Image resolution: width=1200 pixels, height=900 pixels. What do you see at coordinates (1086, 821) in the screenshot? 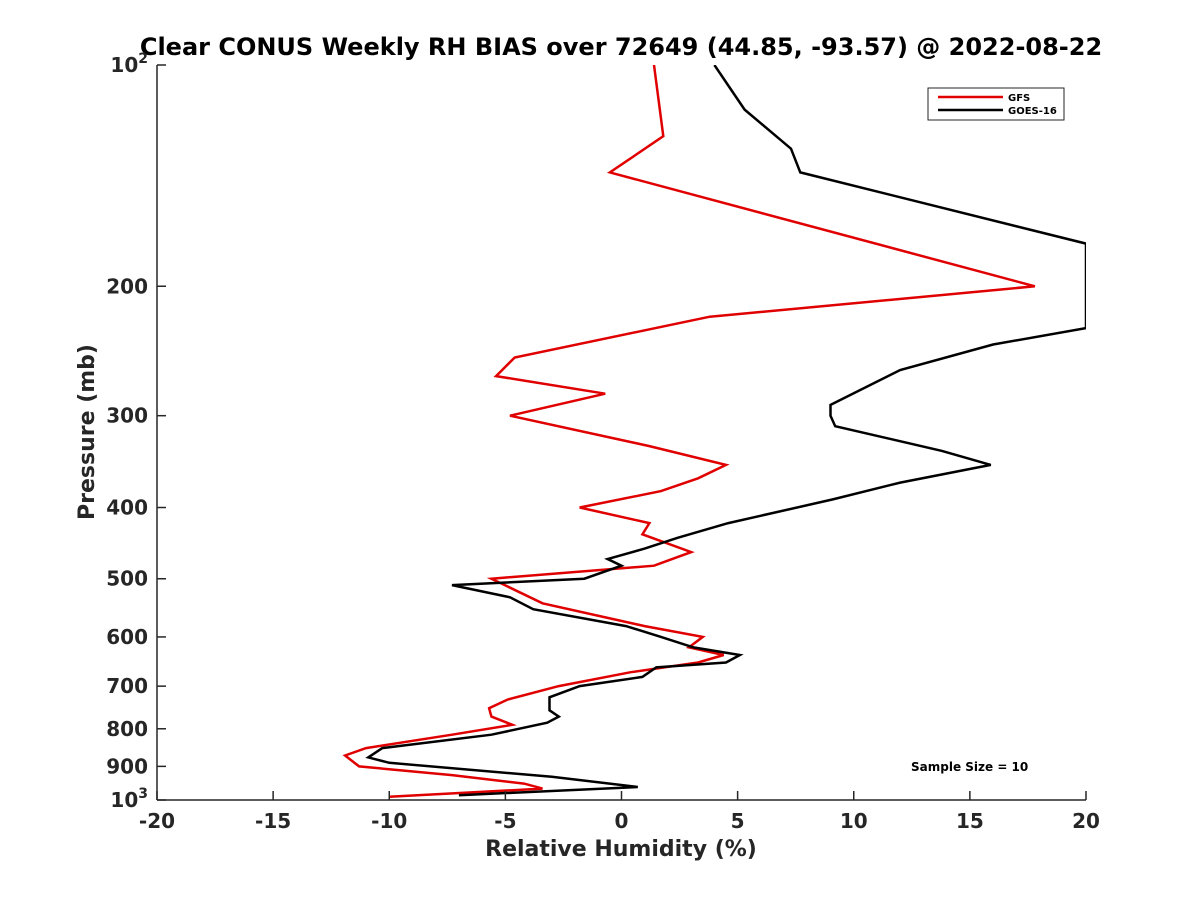
I see `x-tick-label: 20` at bounding box center [1086, 821].